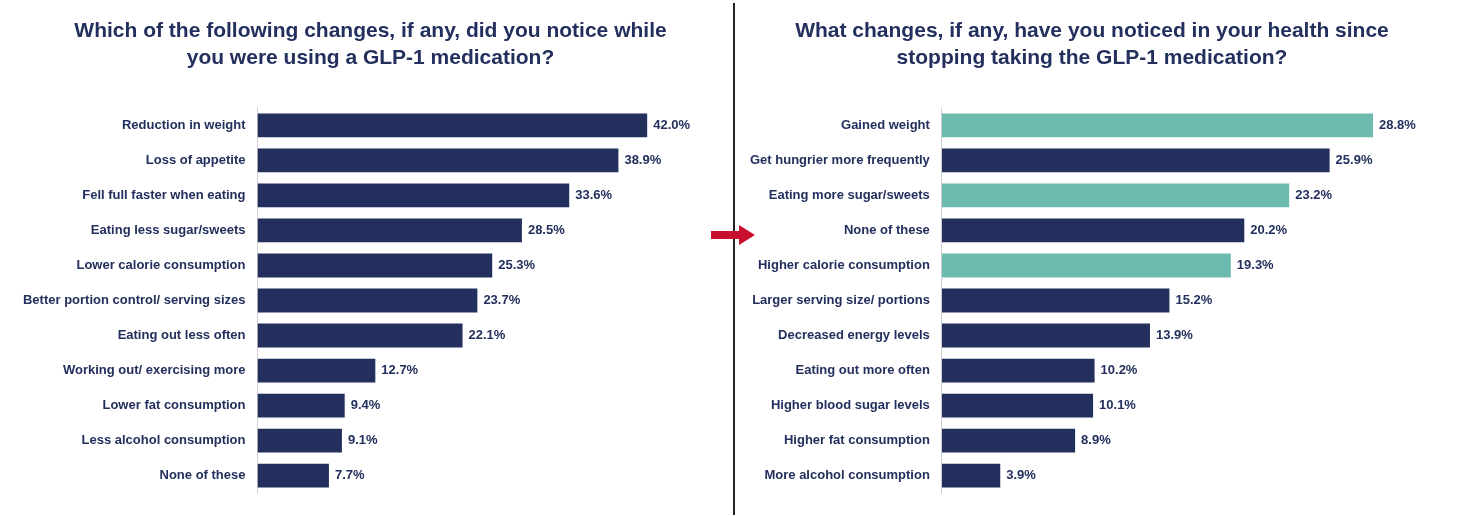 The height and width of the screenshot is (516, 1457). I want to click on data-label: 28.8%, so click(1398, 124).